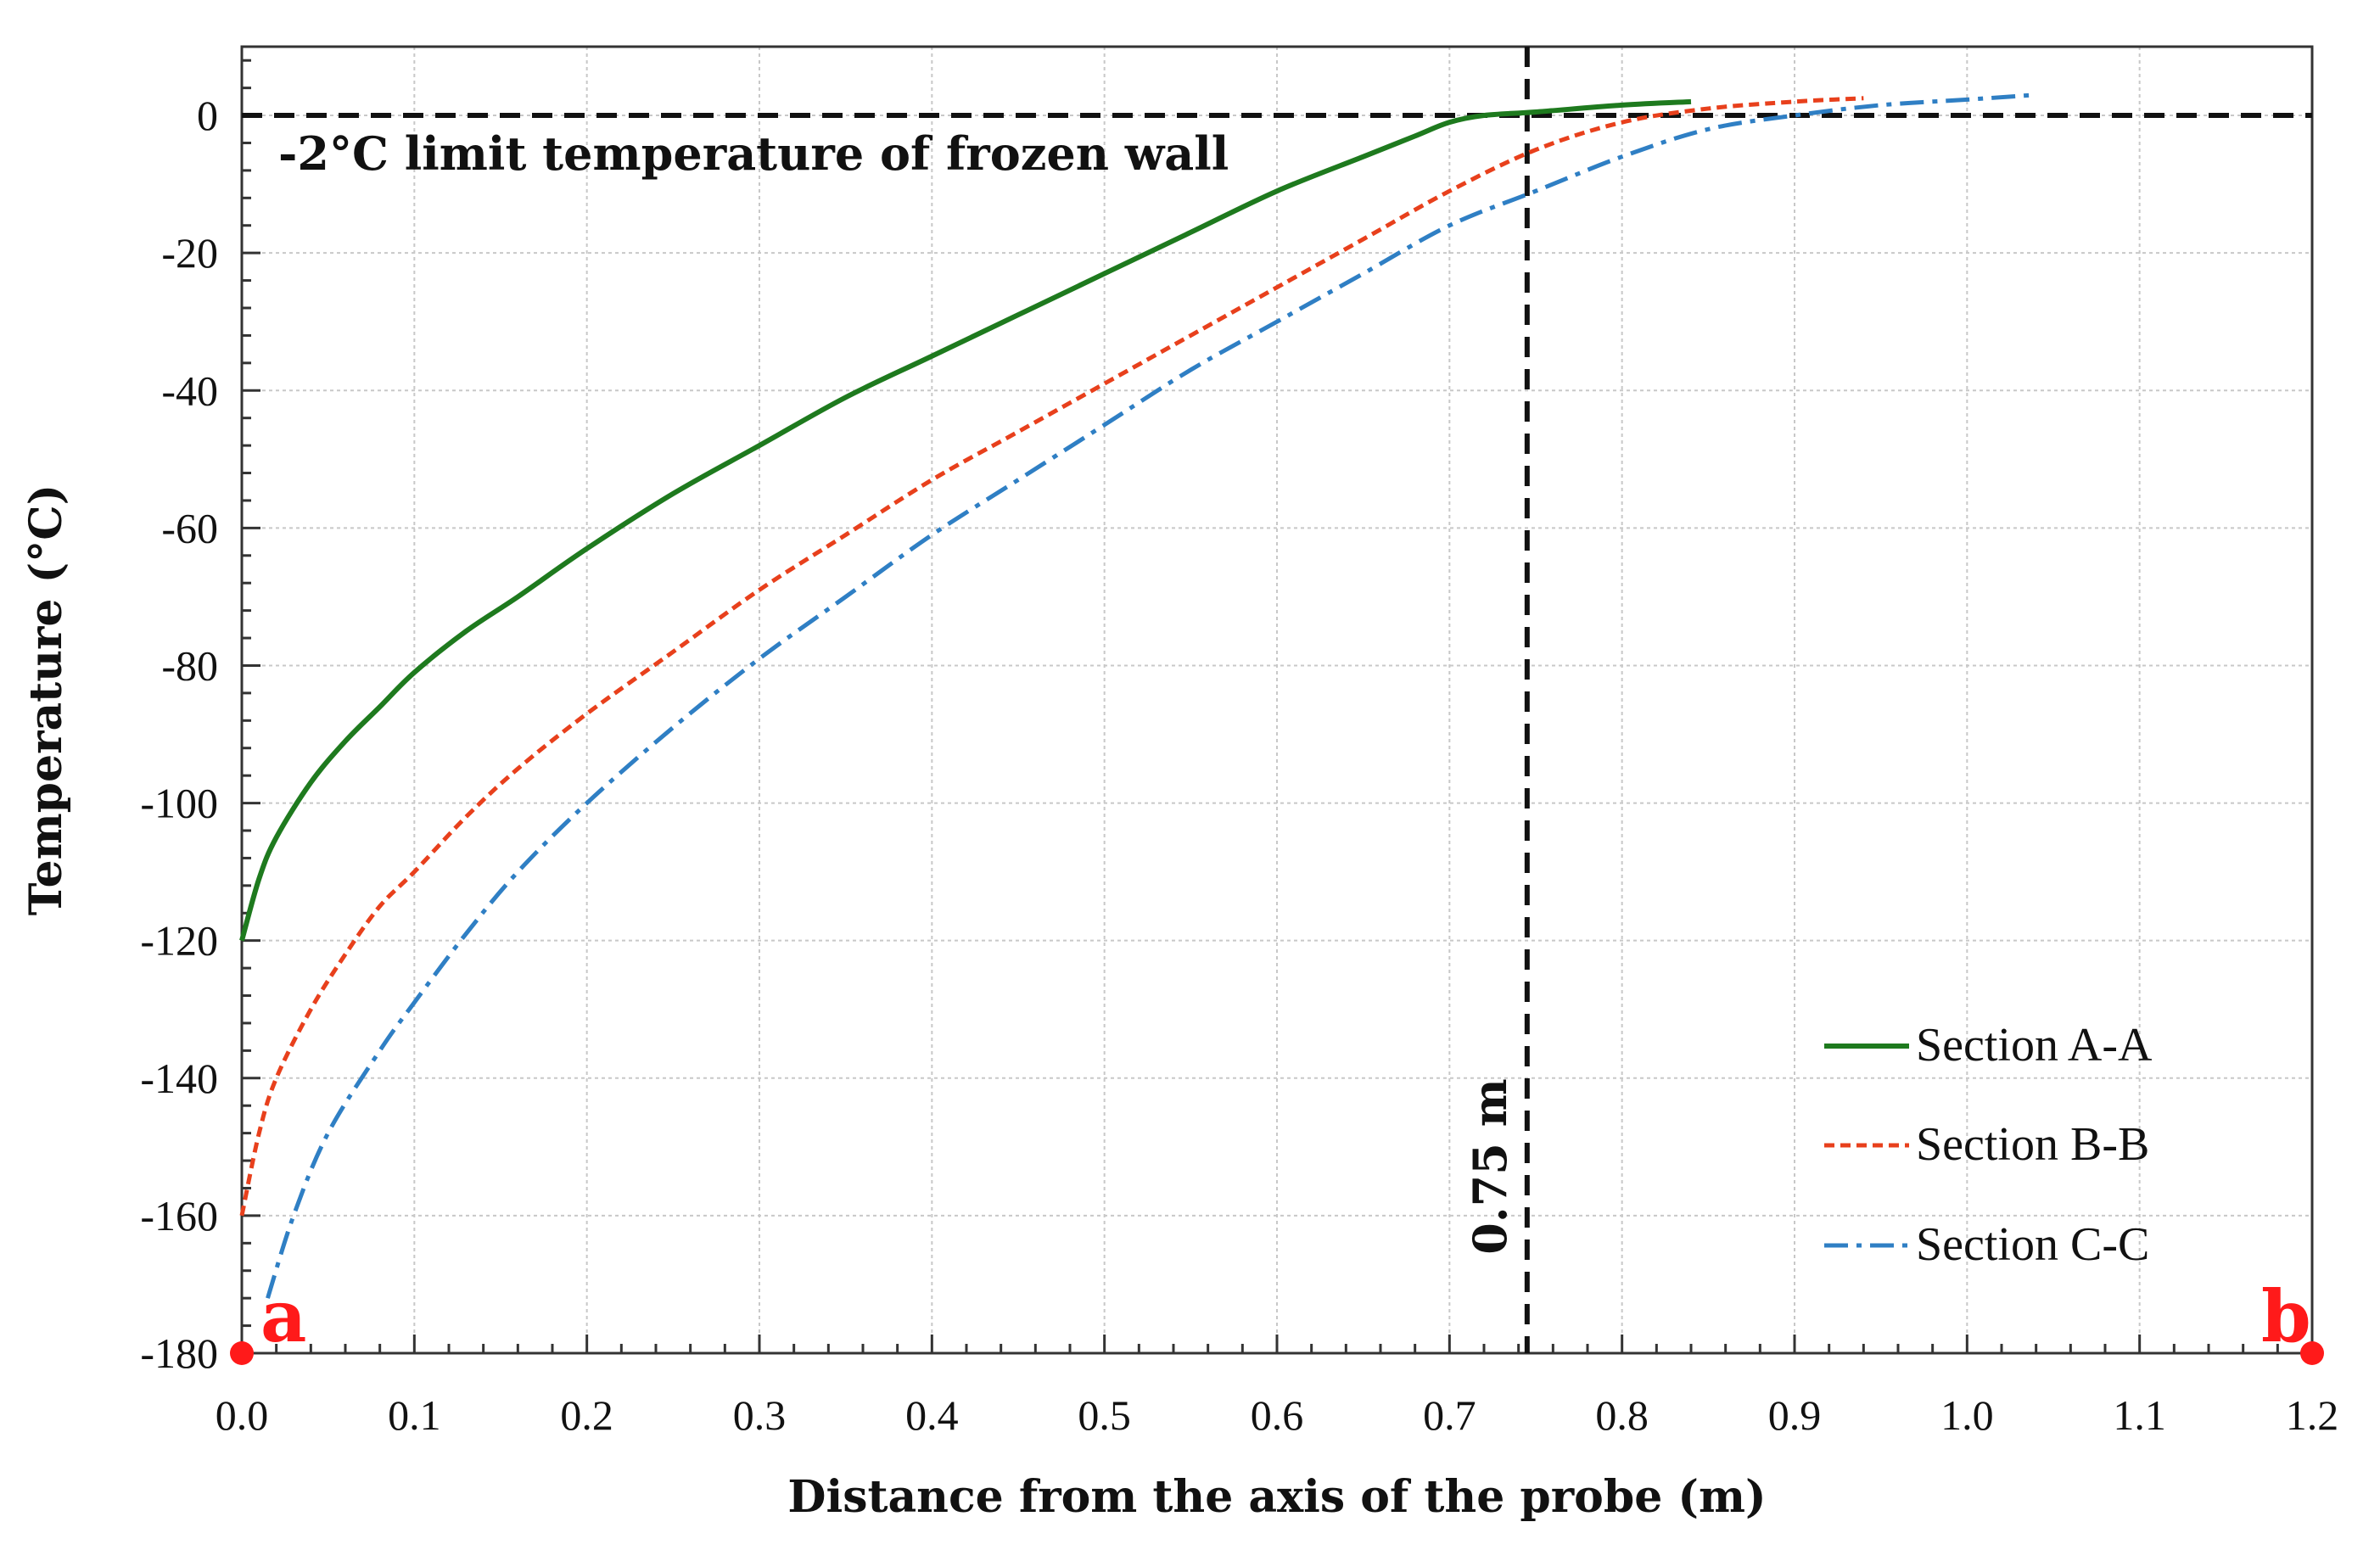 The height and width of the screenshot is (1550, 2380). What do you see at coordinates (1490, 1166) in the screenshot?
I see `vertical-line-label: 0.75 m` at bounding box center [1490, 1166].